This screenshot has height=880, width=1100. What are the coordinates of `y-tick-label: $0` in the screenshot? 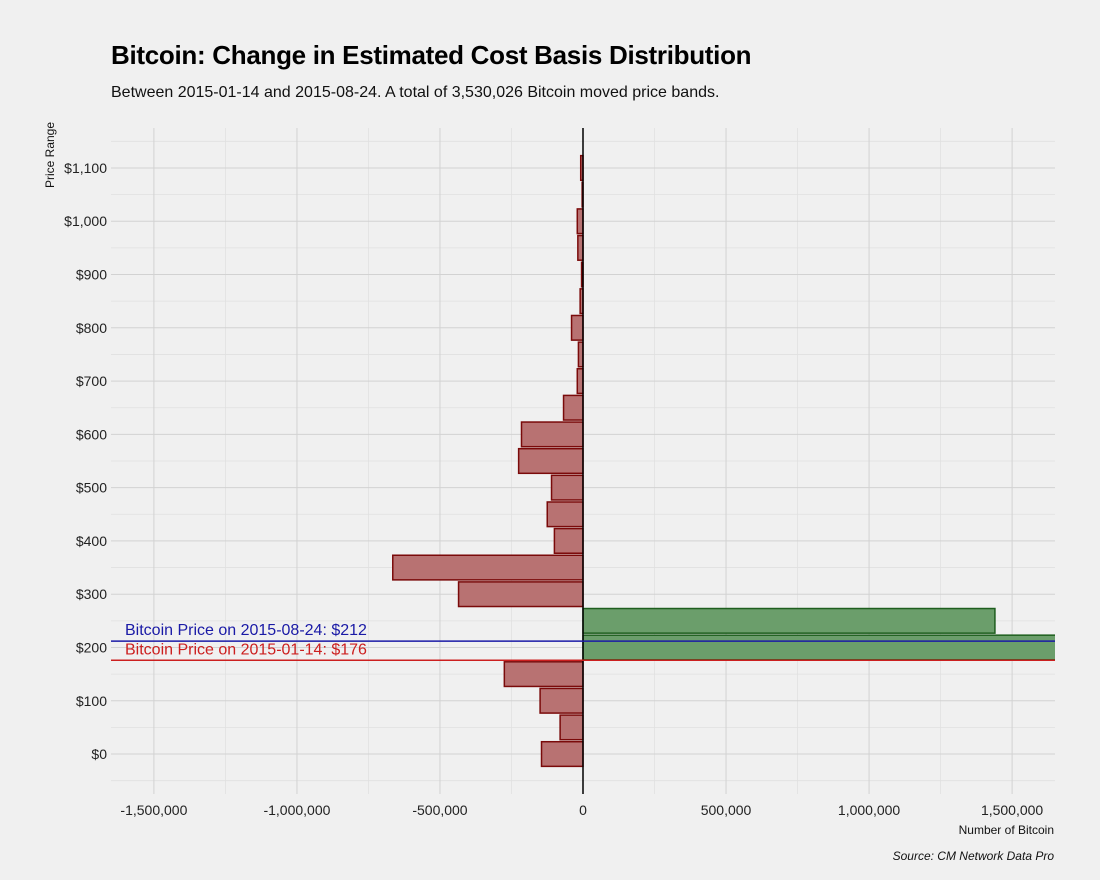 It's located at (99, 754).